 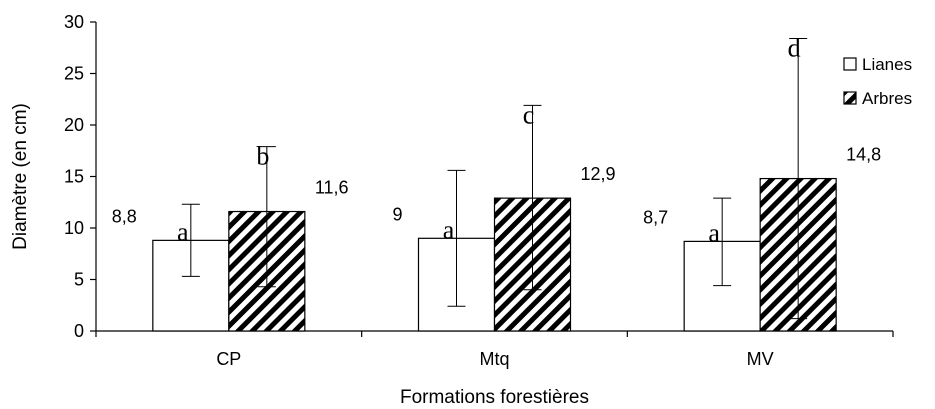 I want to click on value-label: 9, so click(x=397, y=214).